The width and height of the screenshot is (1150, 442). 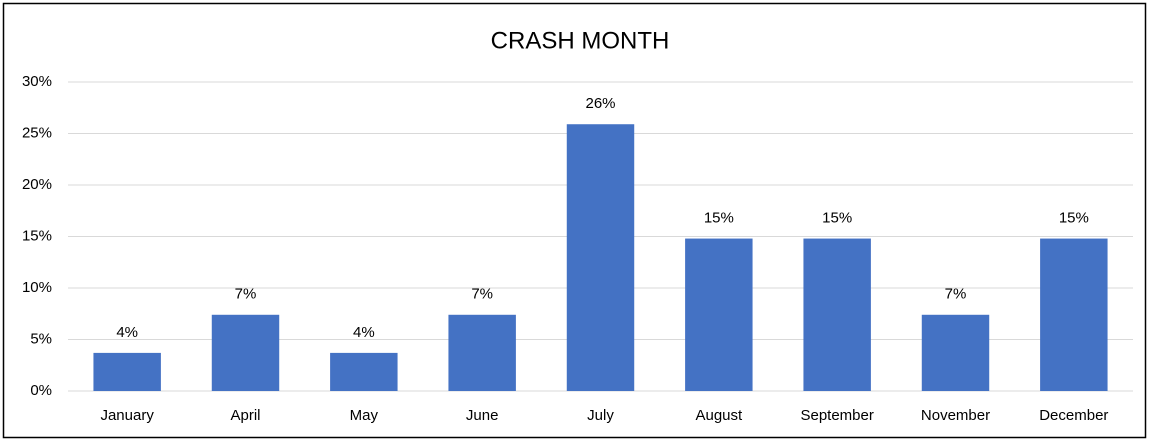 I want to click on y-tick-label: 0%, so click(x=41, y=390).